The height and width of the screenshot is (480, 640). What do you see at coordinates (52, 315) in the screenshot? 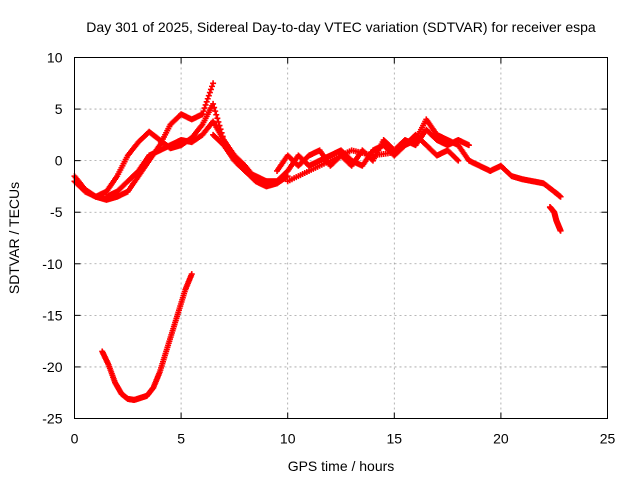
I see `y-tick-label: -15` at bounding box center [52, 315].